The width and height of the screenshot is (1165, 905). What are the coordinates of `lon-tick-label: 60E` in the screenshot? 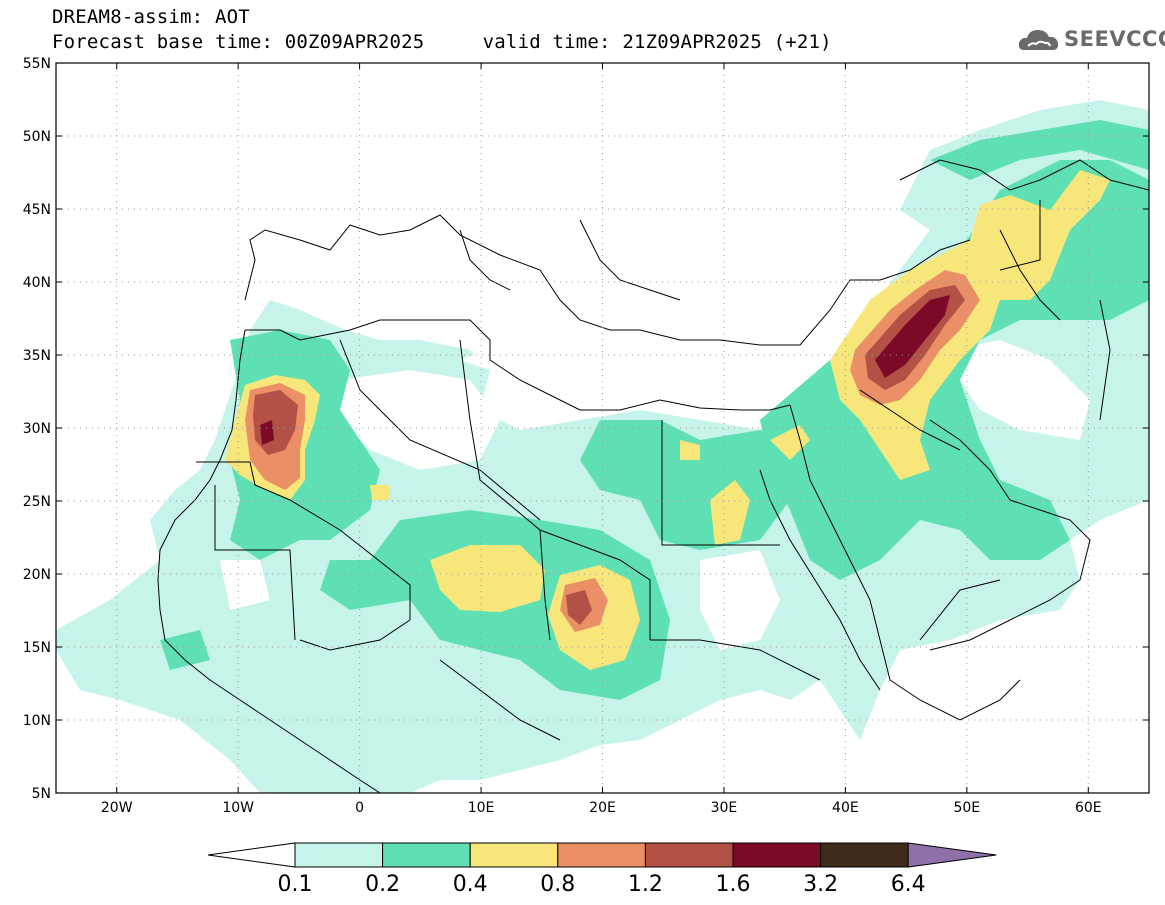 It's located at (1088, 808).